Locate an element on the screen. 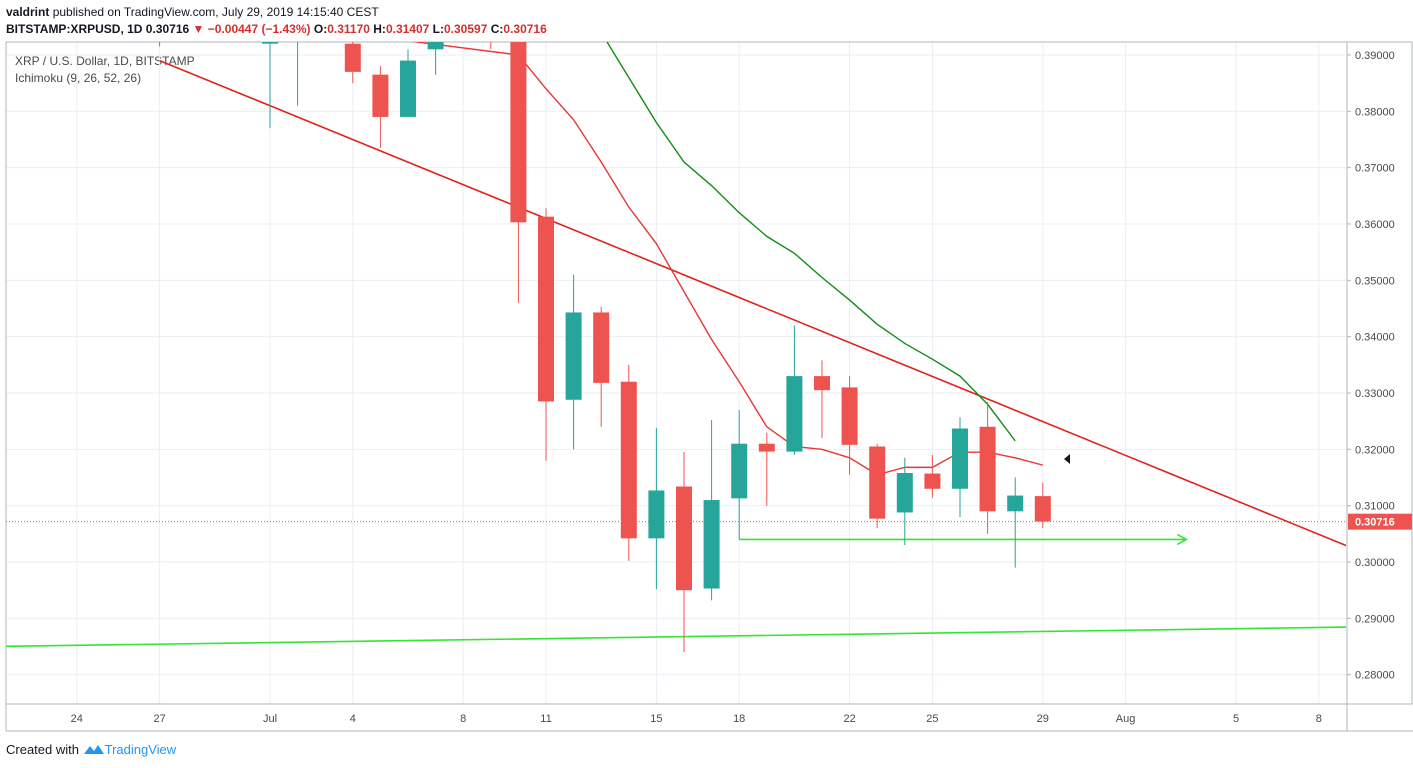  time-tick-label: 4 is located at coordinates (353, 719).